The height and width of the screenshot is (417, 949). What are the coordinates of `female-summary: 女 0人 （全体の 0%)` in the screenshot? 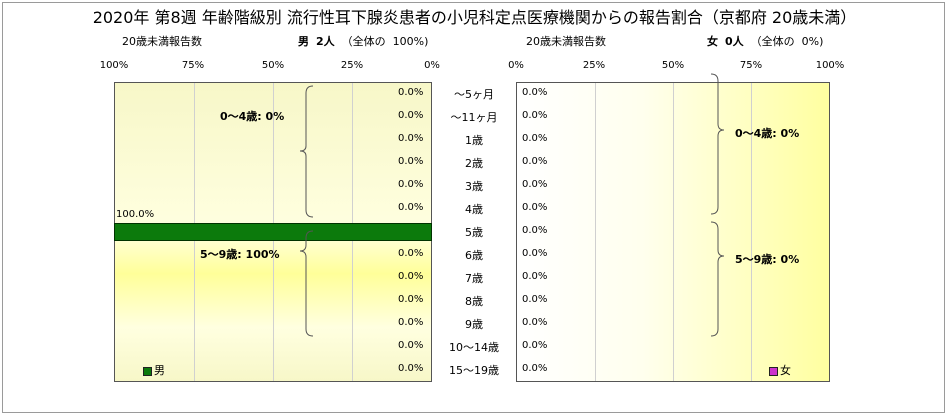 It's located at (765, 41).